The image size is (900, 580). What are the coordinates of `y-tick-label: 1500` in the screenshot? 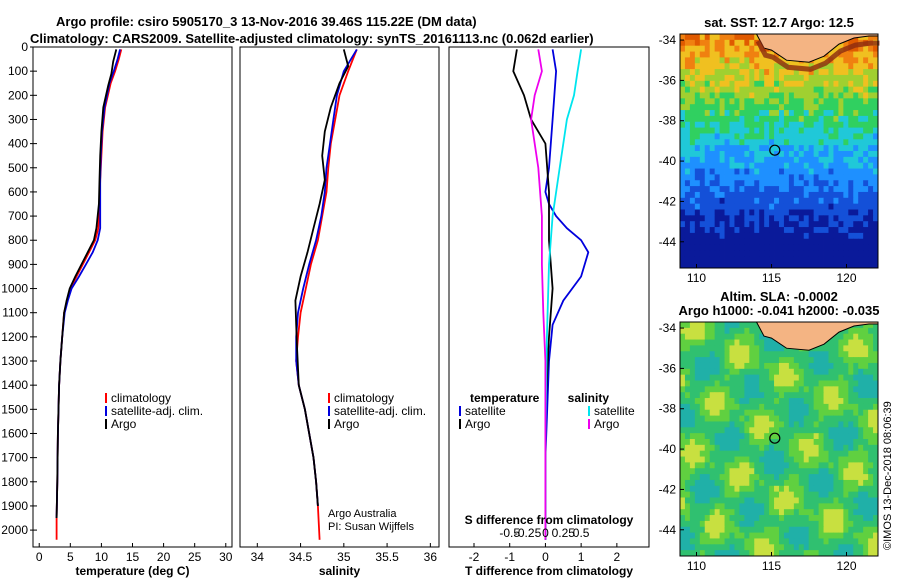 It's located at (14, 409).